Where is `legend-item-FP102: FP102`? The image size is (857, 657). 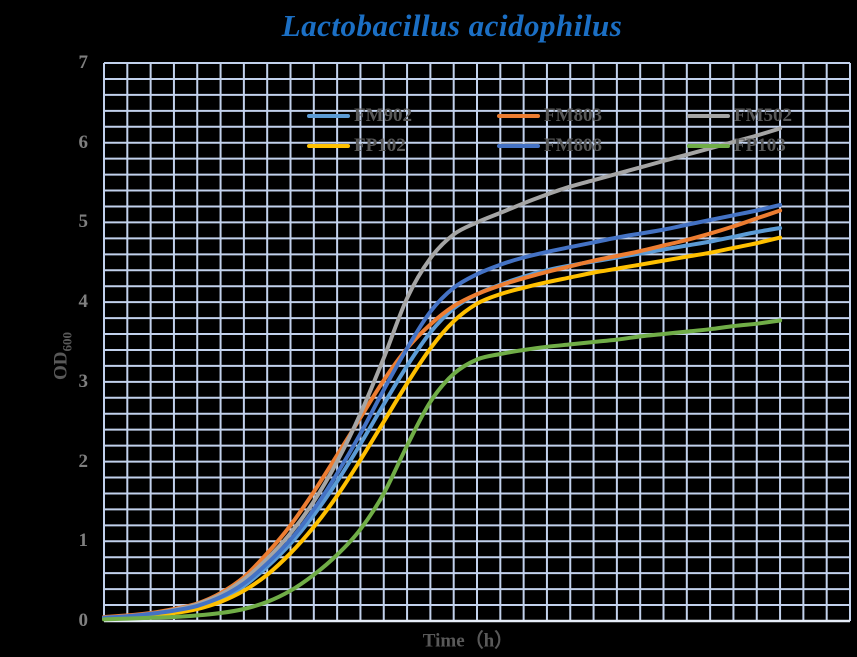
legend-item-FP102: FP102 is located at coordinates (356, 145).